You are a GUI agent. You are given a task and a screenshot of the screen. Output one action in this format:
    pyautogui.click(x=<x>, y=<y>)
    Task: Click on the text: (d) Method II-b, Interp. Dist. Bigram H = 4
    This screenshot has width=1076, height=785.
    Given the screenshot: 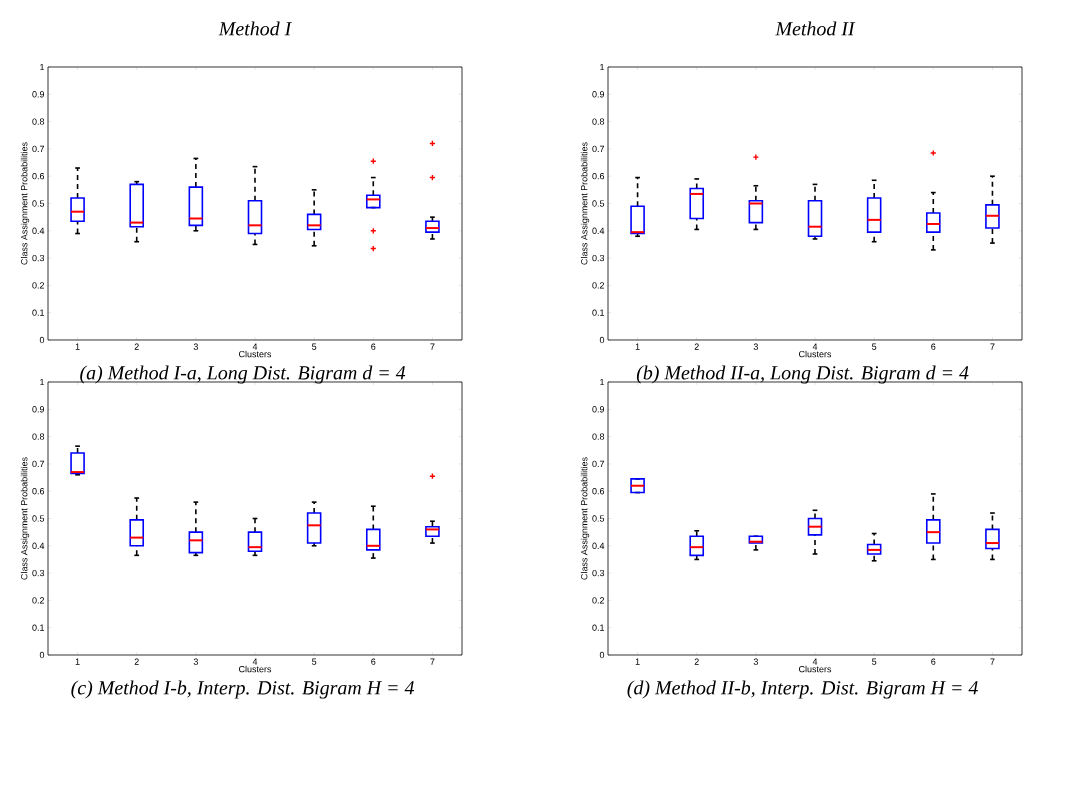 What is the action you would take?
    pyautogui.click(x=802, y=689)
    